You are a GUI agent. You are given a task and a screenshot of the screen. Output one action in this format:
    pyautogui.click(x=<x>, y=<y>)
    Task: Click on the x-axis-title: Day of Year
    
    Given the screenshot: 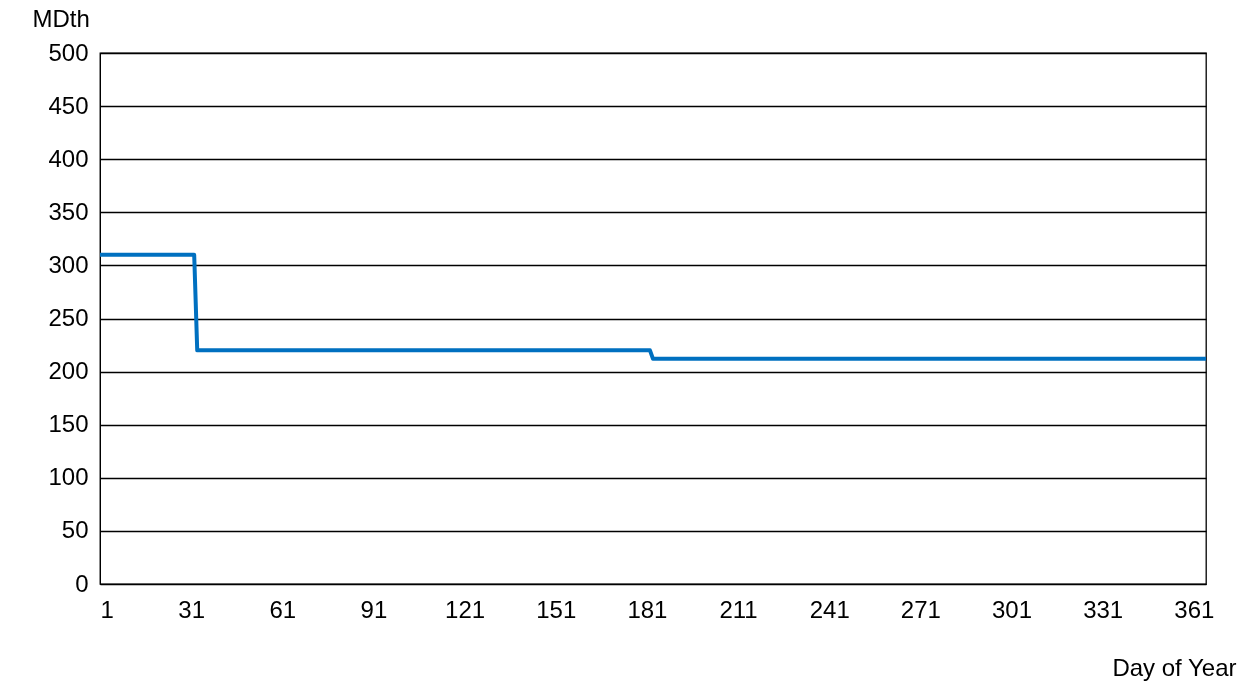 What is the action you would take?
    pyautogui.click(x=1174, y=667)
    